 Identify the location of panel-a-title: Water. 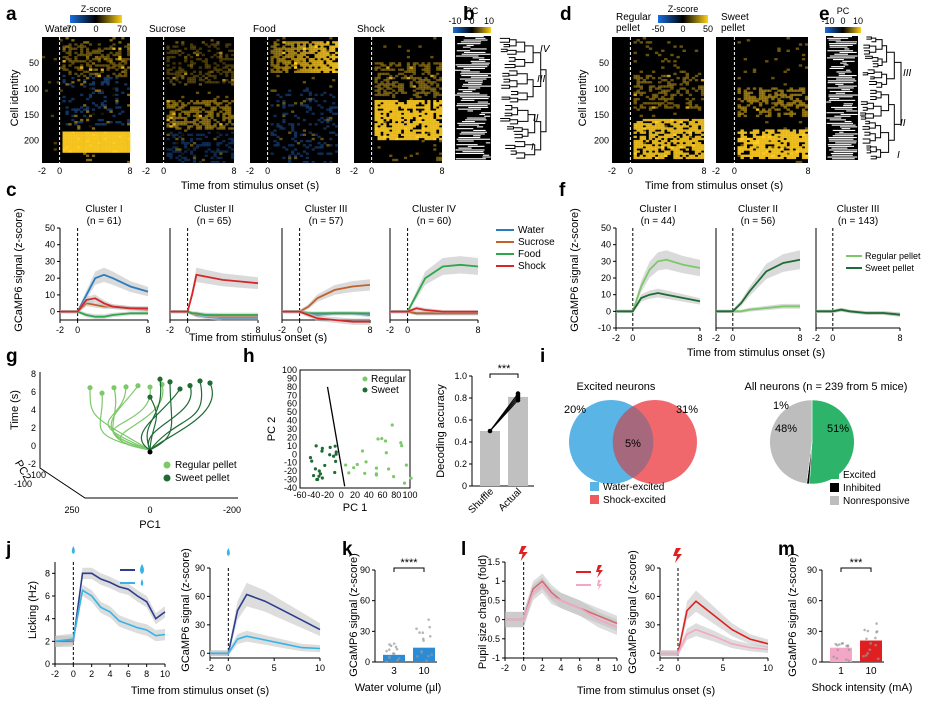
(58, 29).